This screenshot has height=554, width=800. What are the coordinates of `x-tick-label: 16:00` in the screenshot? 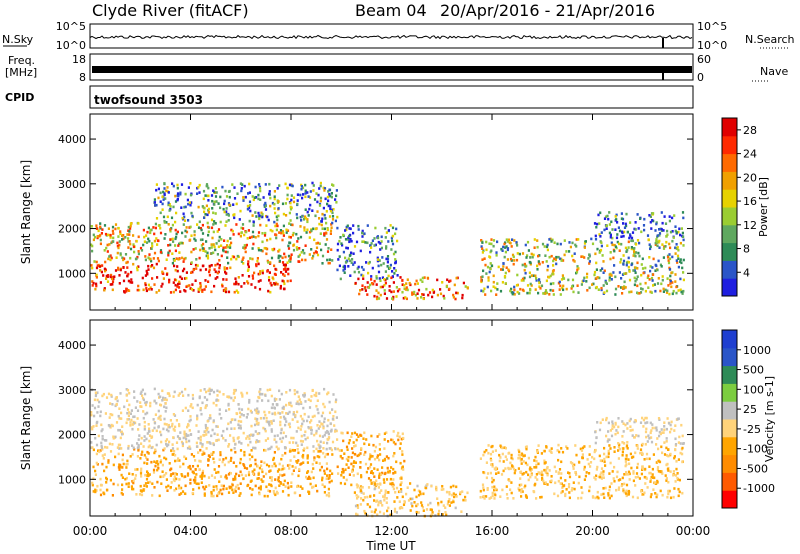 It's located at (492, 531).